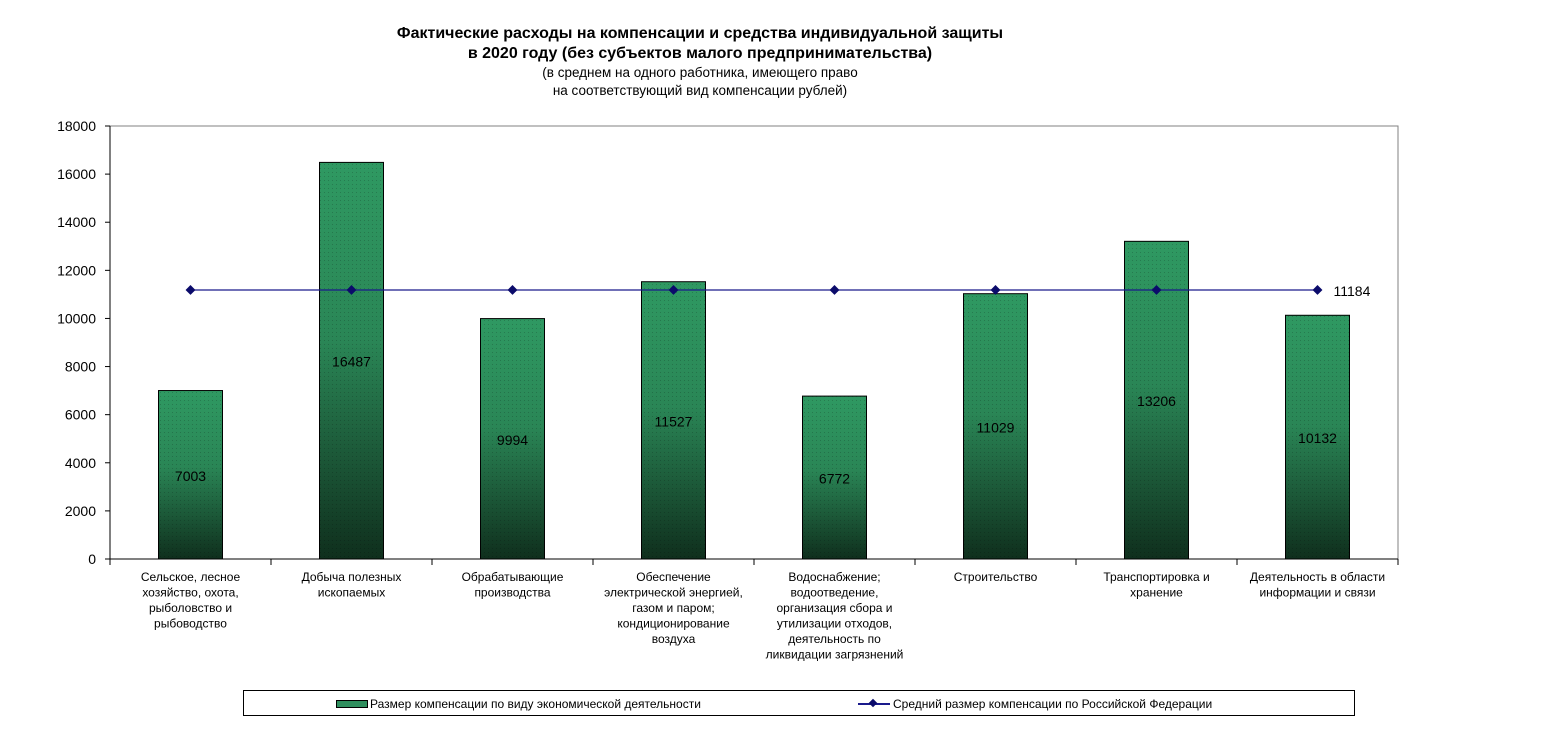 This screenshot has width=1551, height=738. I want to click on legend-bar-swatch, so click(352, 704).